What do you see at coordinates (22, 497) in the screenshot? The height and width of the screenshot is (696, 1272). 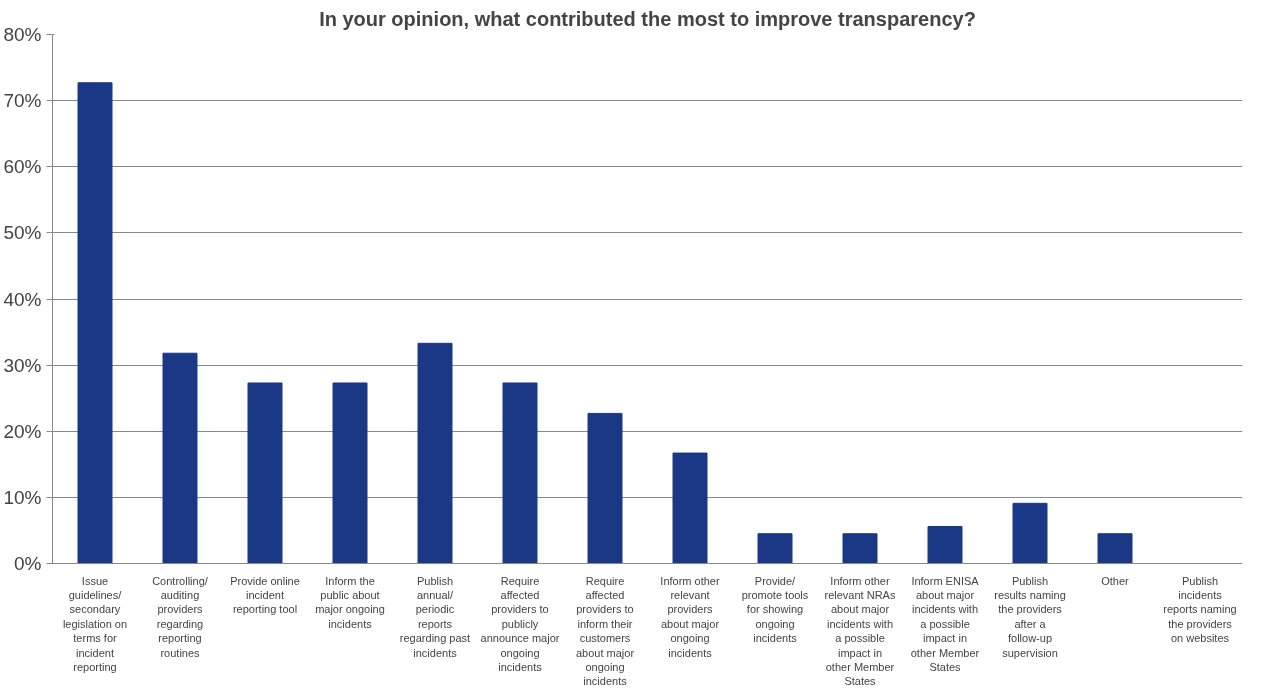 I see `y-tick-label: 10%` at bounding box center [22, 497].